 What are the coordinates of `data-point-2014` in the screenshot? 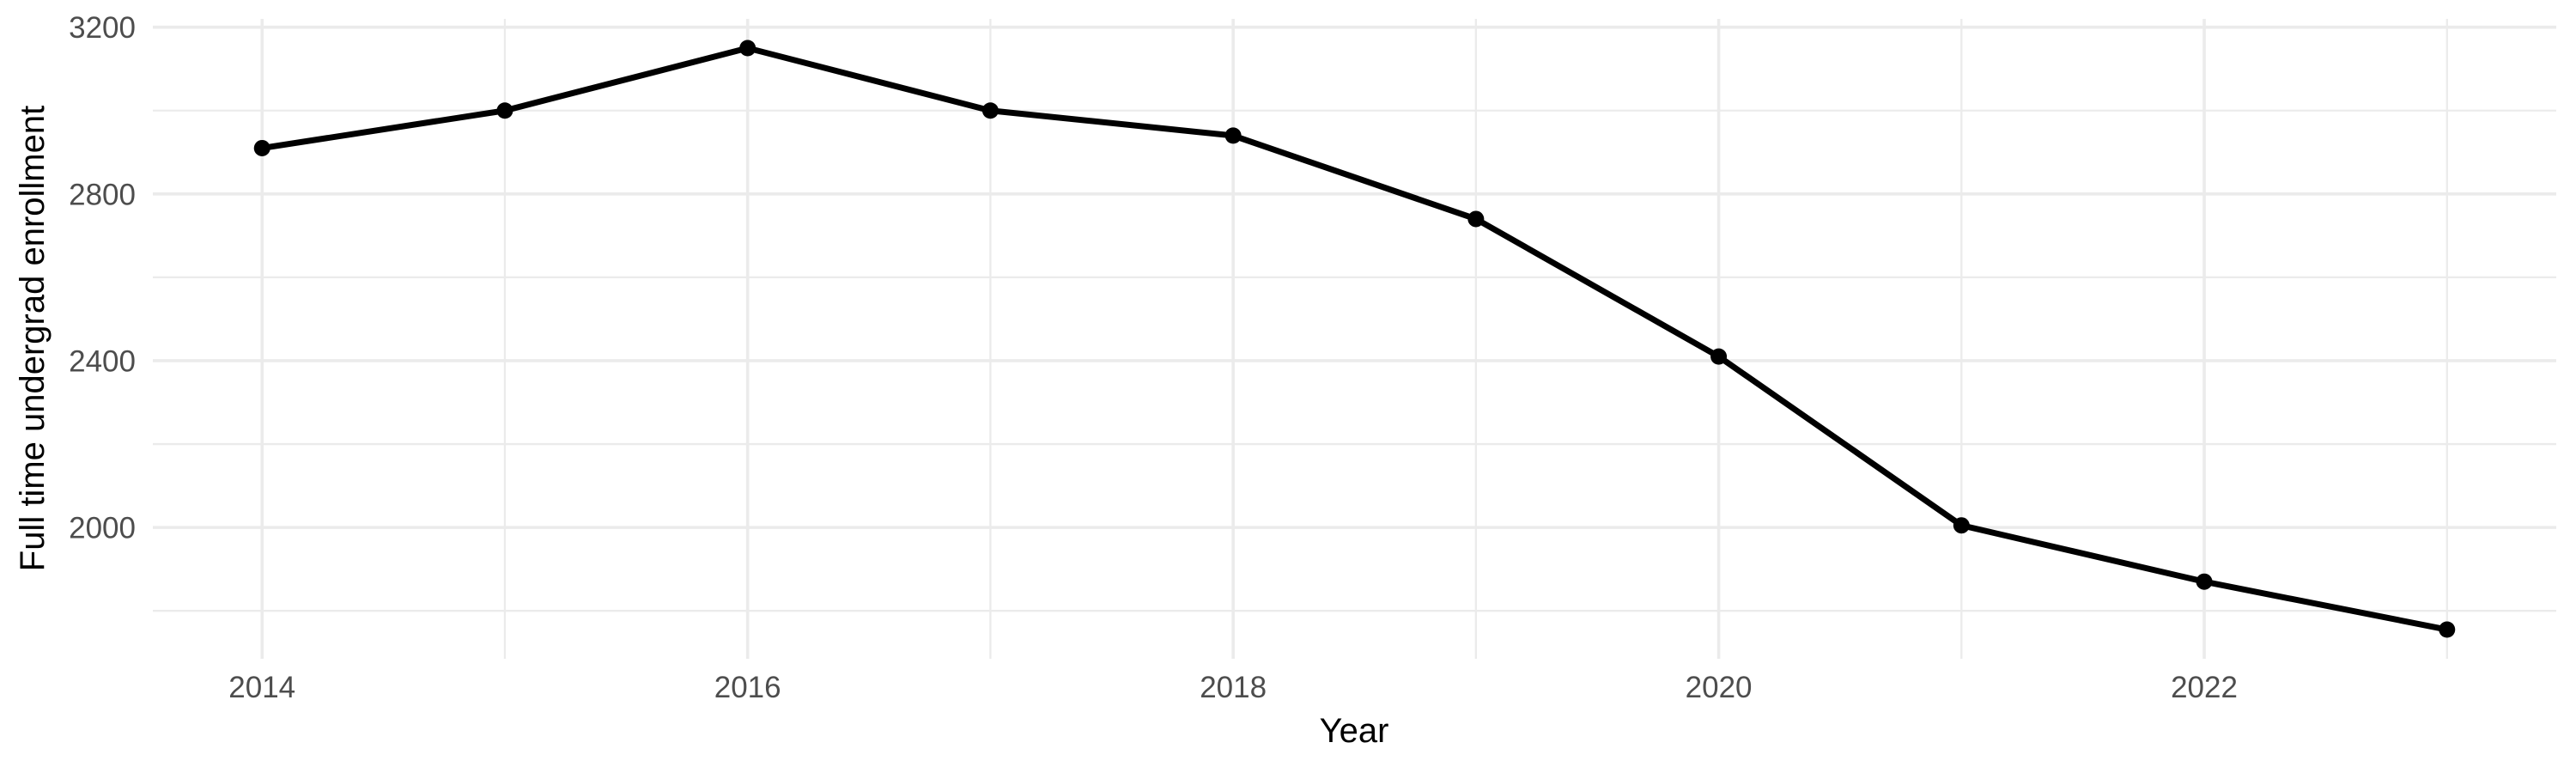 It's located at (261, 147).